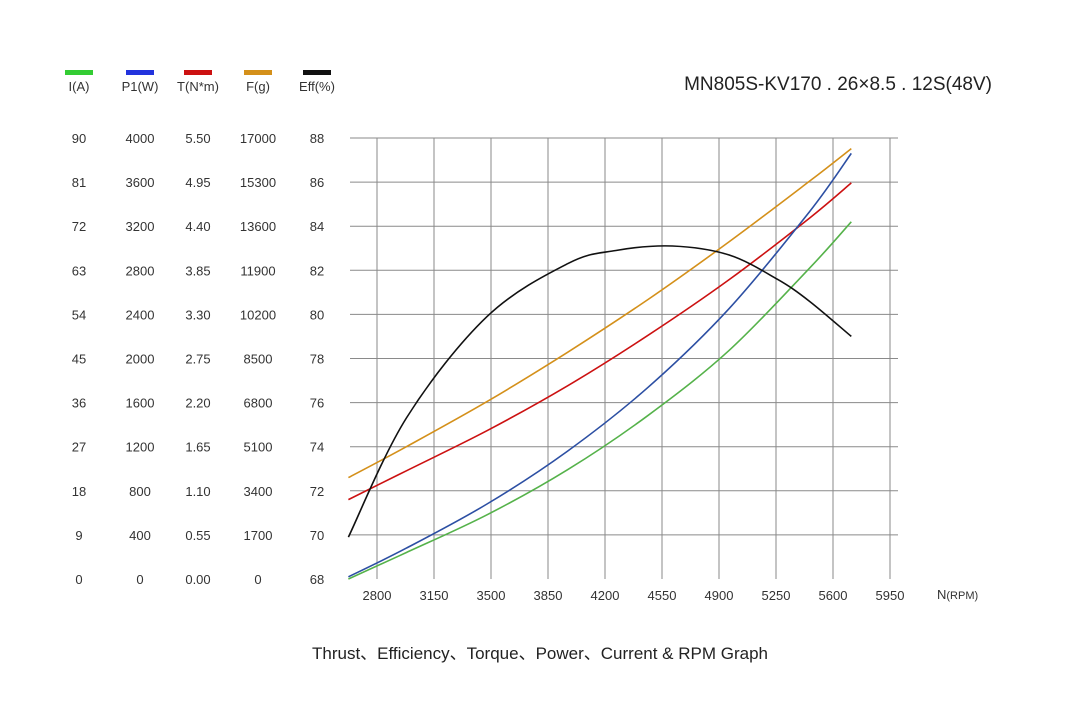 This screenshot has height=706, width=1076. What do you see at coordinates (79, 182) in the screenshot?
I see `y-tick-label-i: 81` at bounding box center [79, 182].